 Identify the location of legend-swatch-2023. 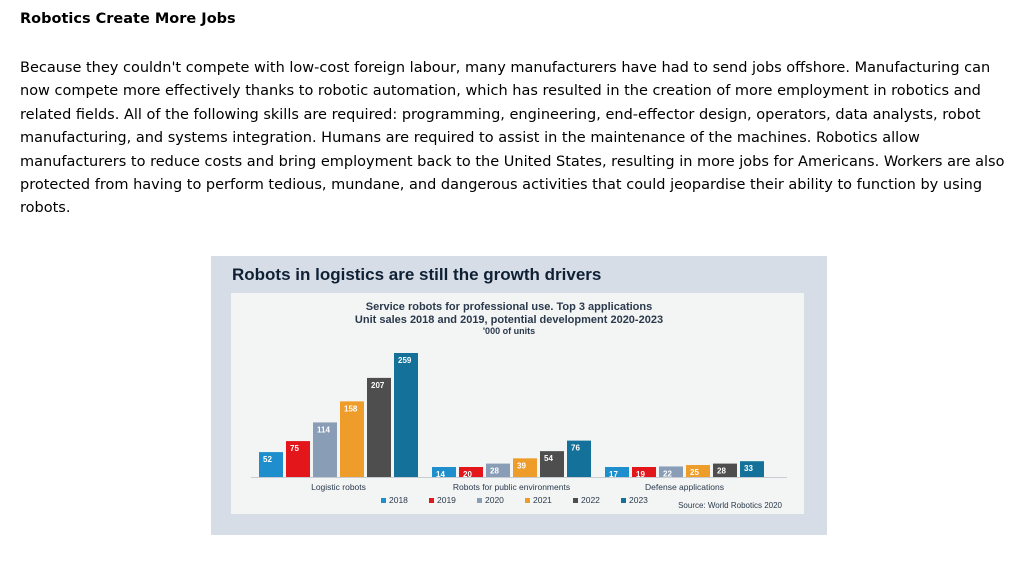
(623, 500).